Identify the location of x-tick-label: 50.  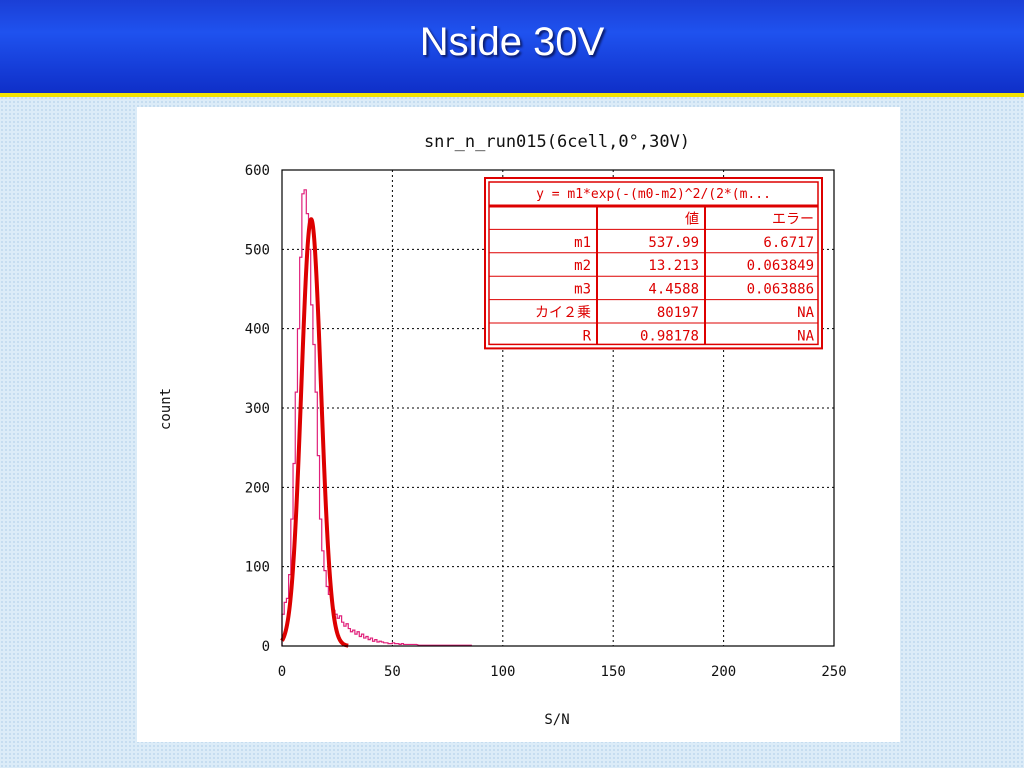
(392, 672).